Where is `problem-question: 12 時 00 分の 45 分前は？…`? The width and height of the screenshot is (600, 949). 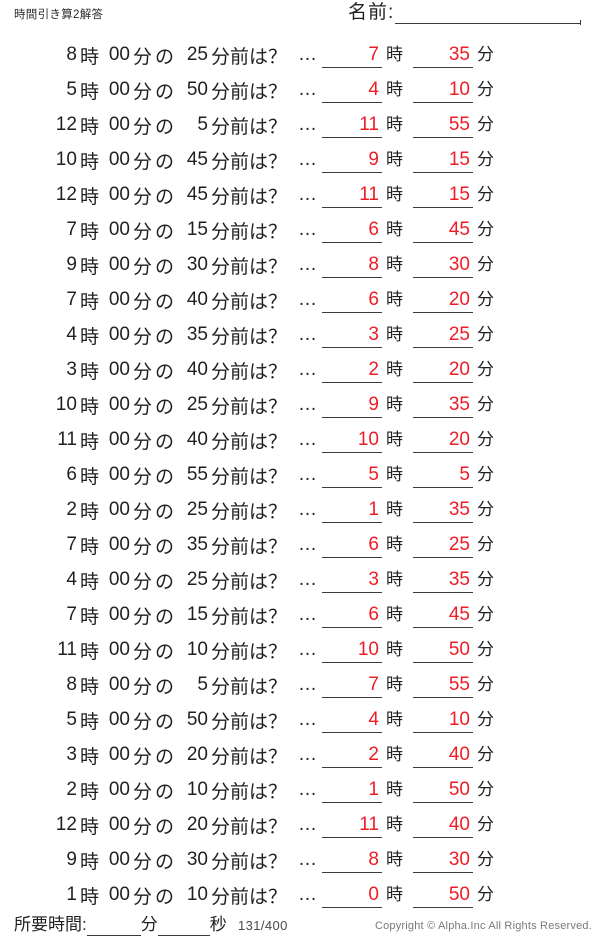 problem-question: 12 時 00 分の 45 分前は？… is located at coordinates (159, 195).